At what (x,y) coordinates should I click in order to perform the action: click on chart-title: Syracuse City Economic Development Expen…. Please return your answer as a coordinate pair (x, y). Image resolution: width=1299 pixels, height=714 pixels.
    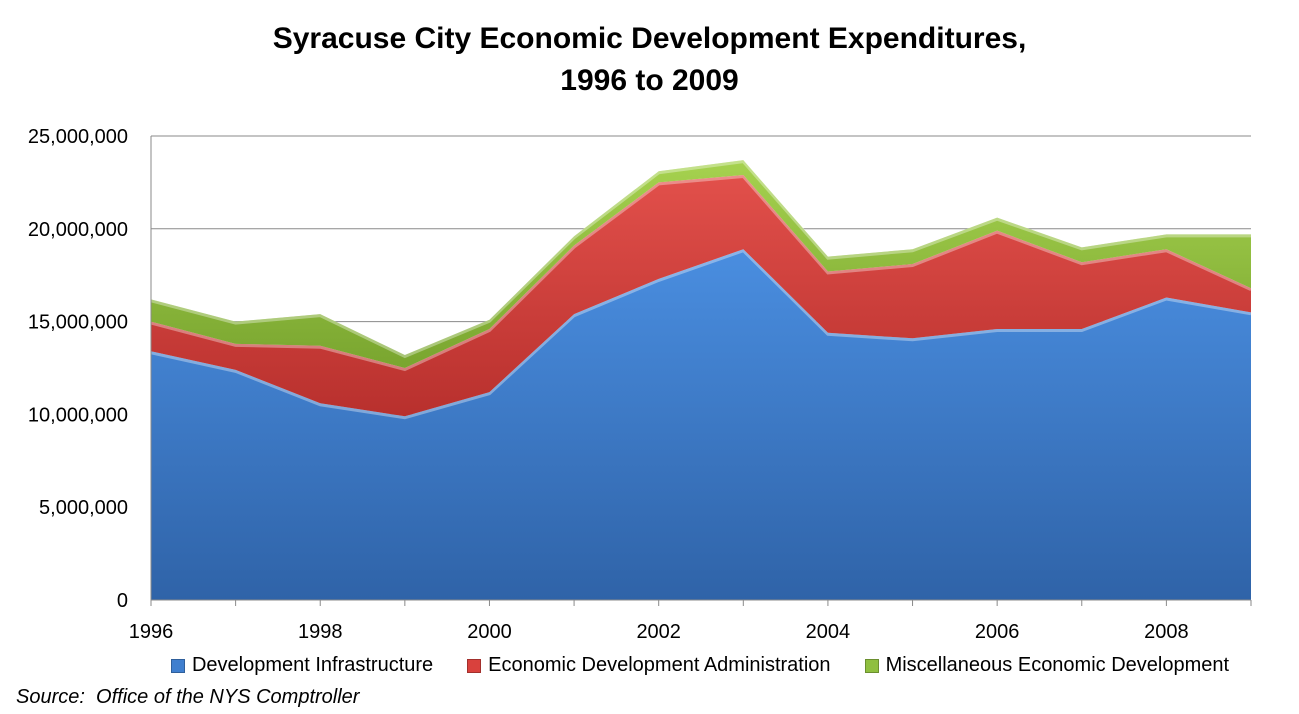
    Looking at the image, I should click on (649, 60).